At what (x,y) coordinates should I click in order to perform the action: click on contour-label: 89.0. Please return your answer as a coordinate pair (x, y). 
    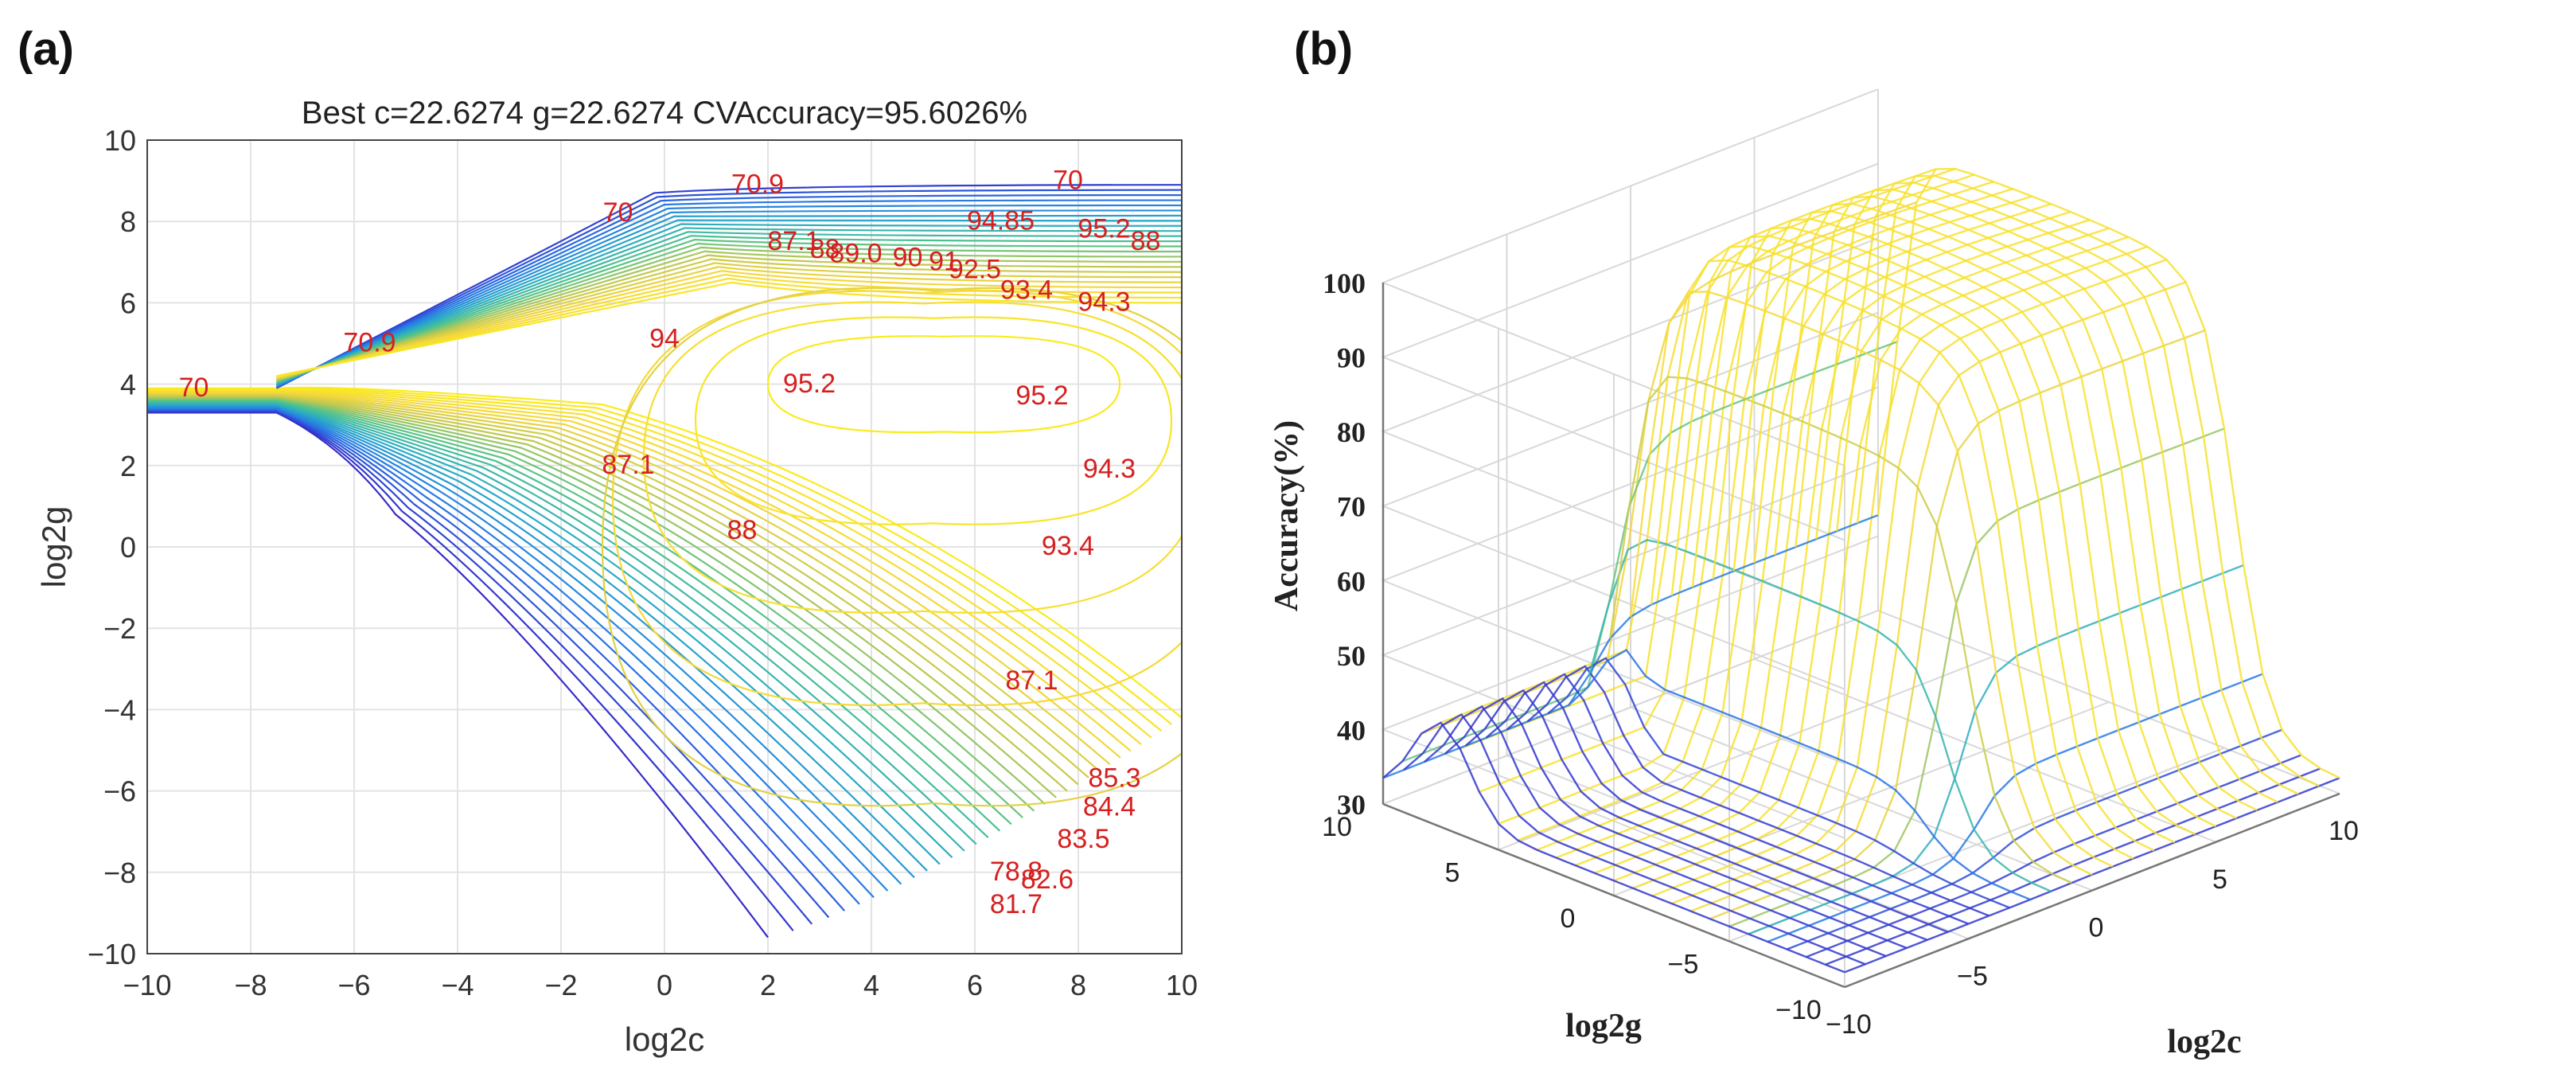
    Looking at the image, I should click on (856, 253).